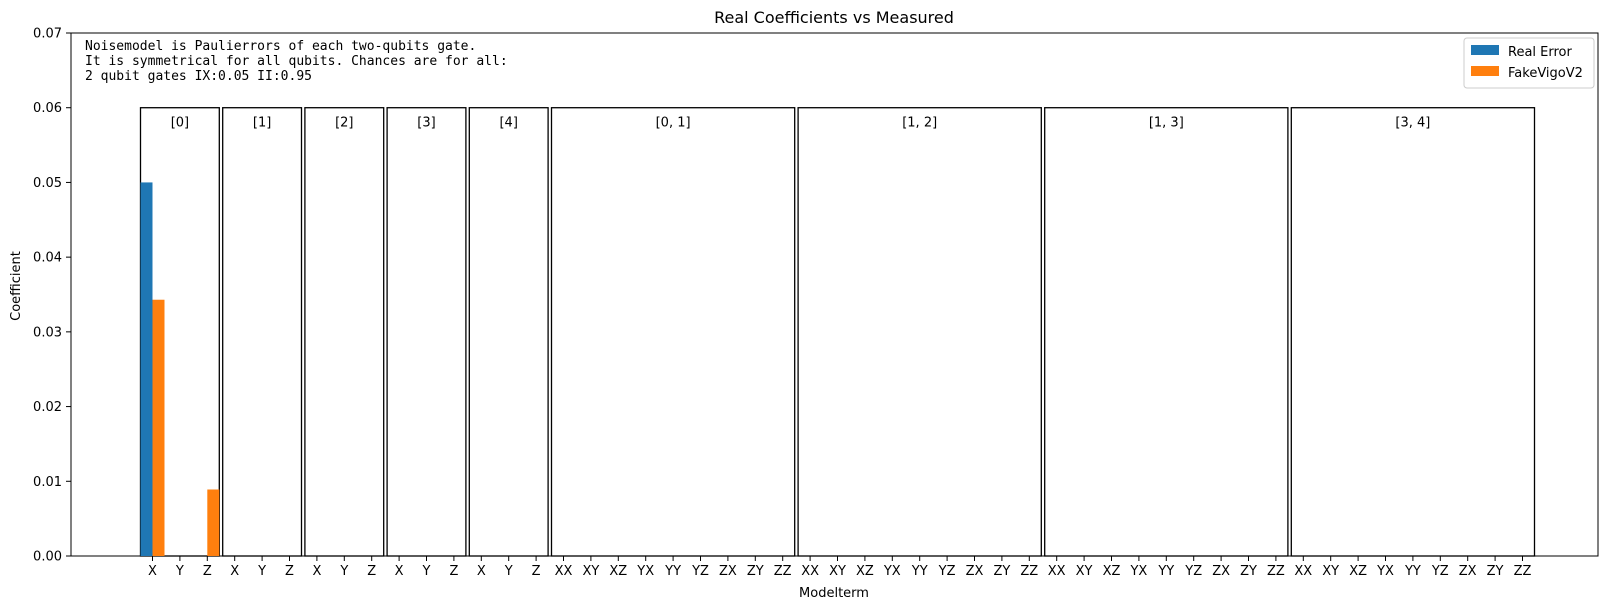 Image resolution: width=1609 pixels, height=606 pixels. I want to click on group-label: [1], so click(262, 123).